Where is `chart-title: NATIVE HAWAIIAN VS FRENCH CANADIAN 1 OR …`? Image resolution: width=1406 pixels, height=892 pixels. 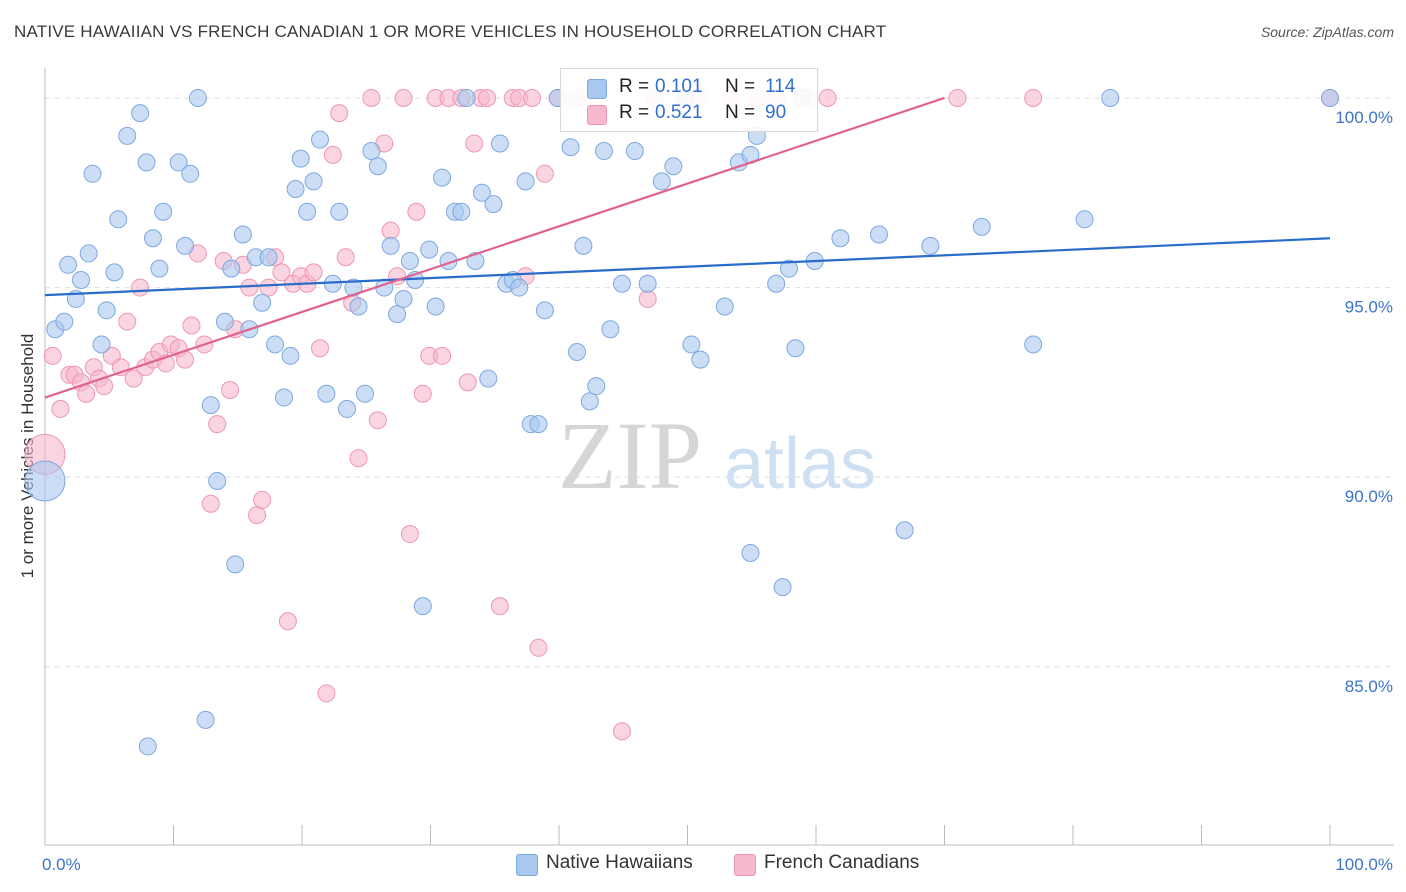
chart-title: NATIVE HAWAIIAN VS FRENCH CANADIAN 1 OR … is located at coordinates (450, 31).